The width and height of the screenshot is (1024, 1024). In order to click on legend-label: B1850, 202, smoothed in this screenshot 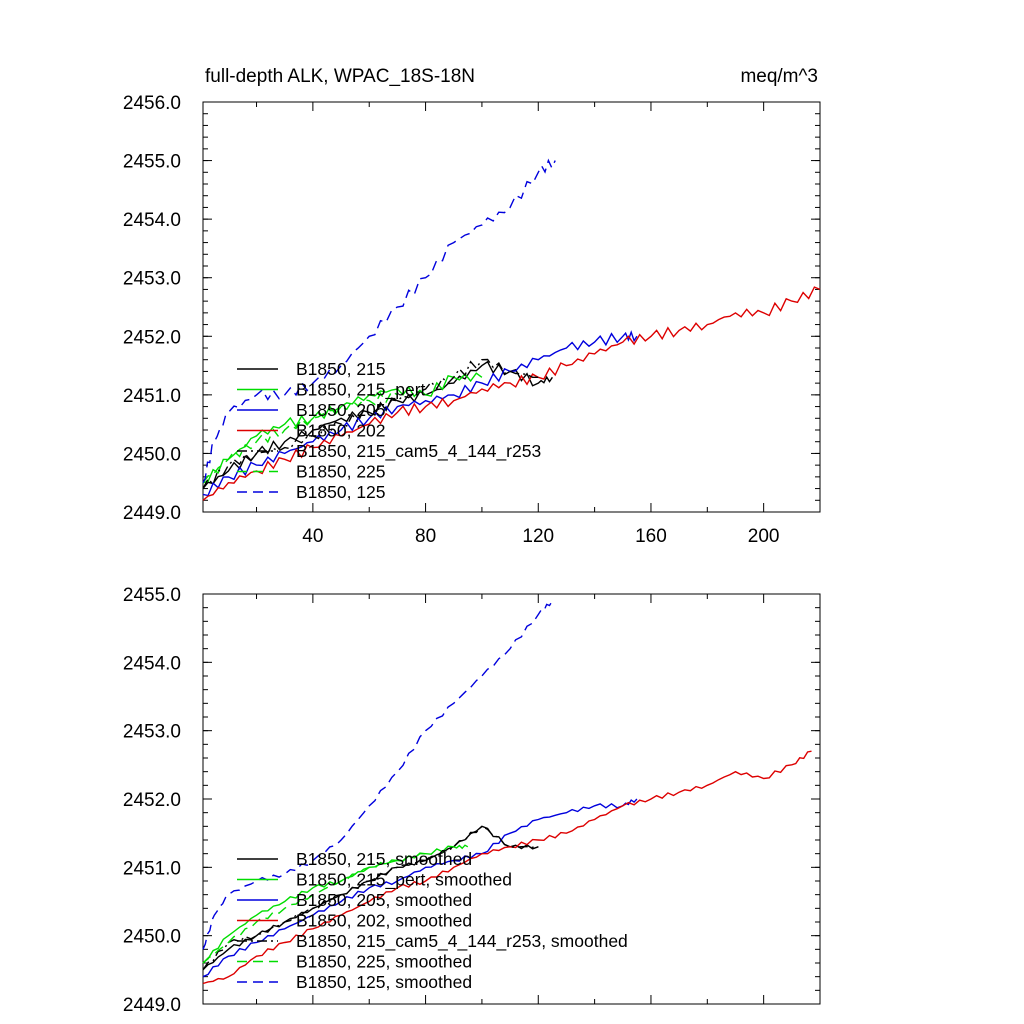, I will do `click(384, 921)`.